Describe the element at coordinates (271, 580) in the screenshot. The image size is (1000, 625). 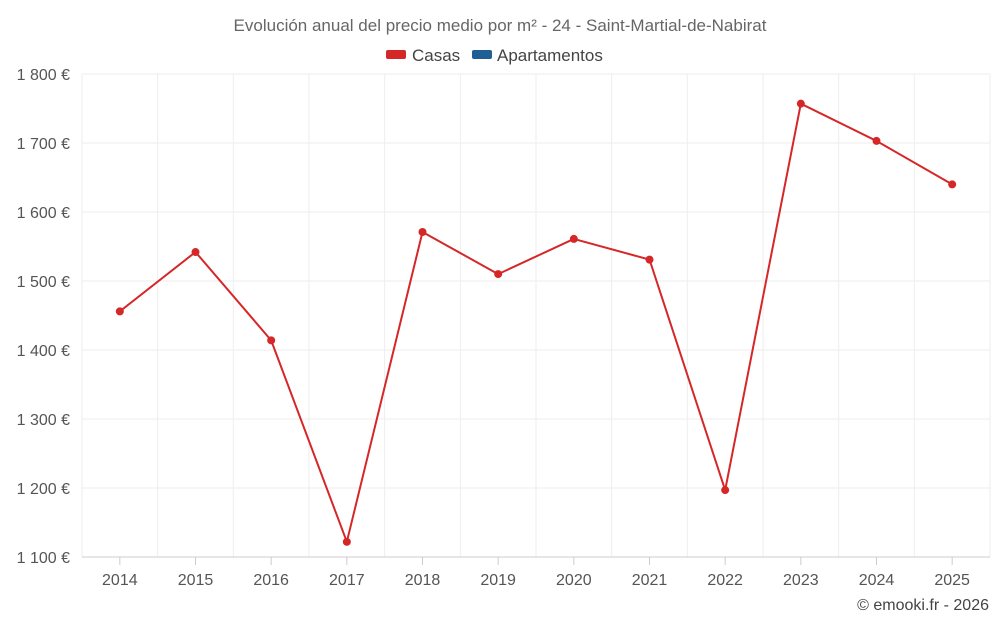
I see `x-tick-label: 2016` at that location.